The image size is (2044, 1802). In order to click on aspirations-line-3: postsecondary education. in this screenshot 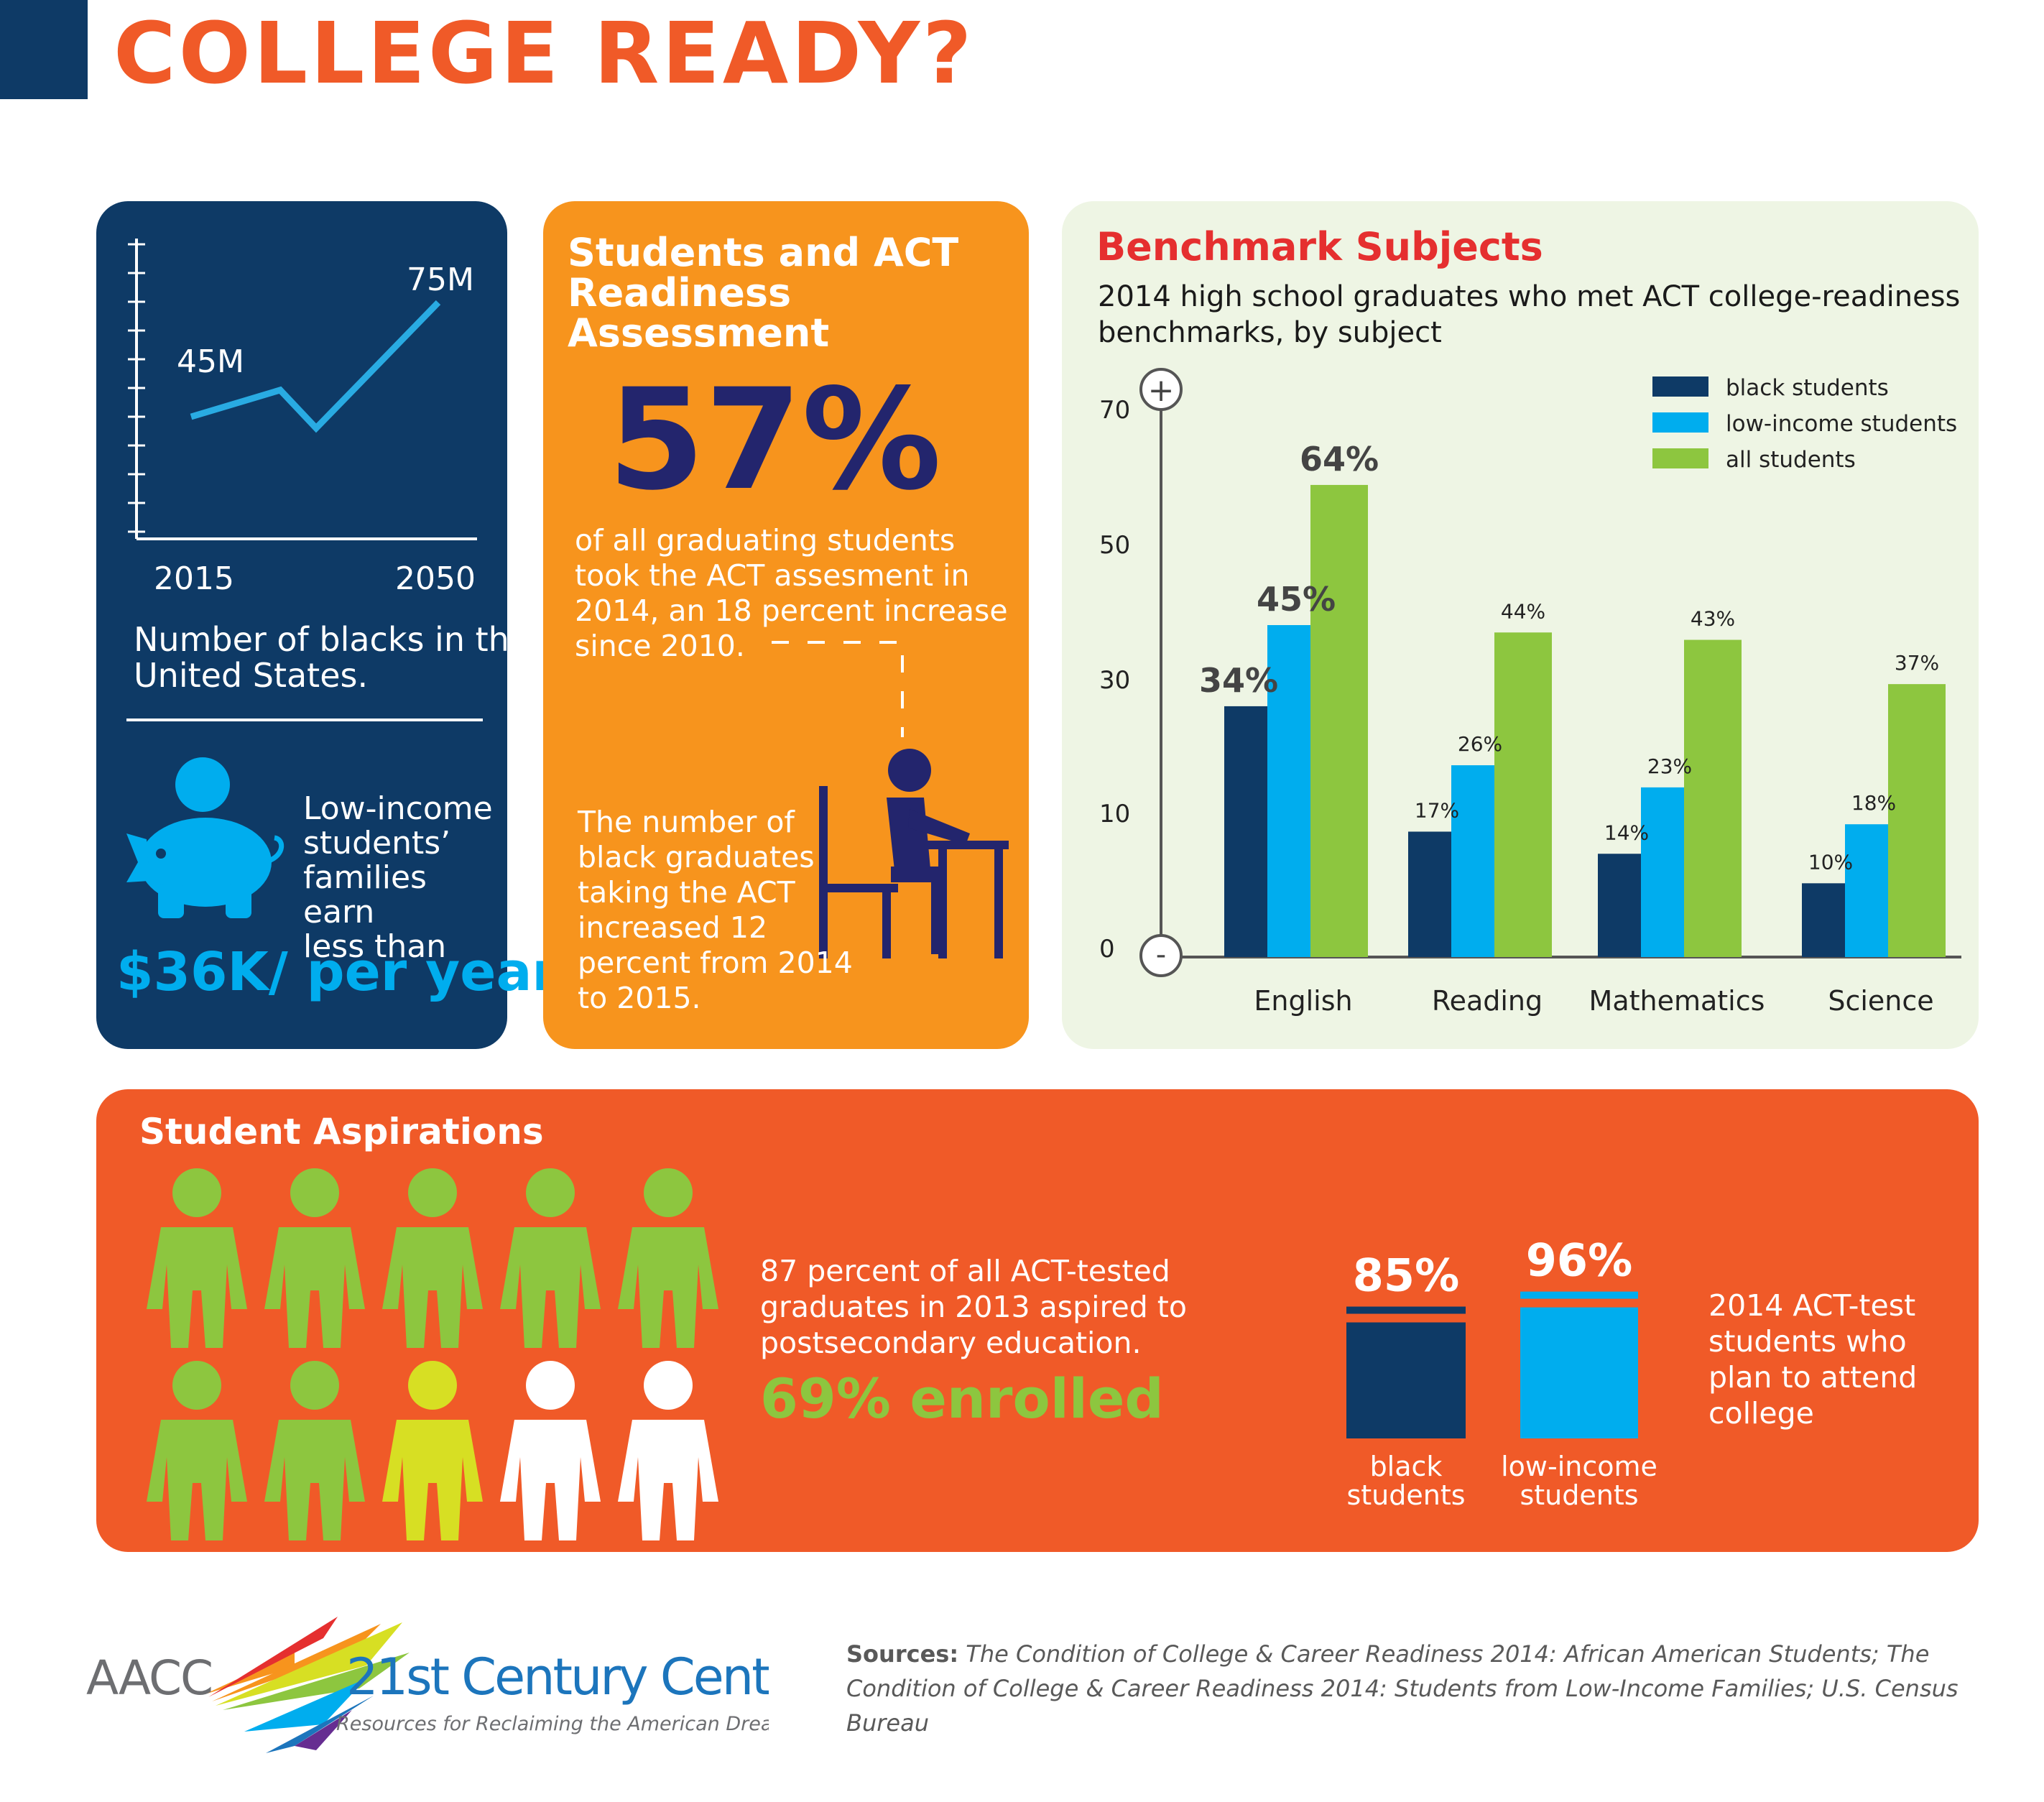, I will do `click(951, 1343)`.